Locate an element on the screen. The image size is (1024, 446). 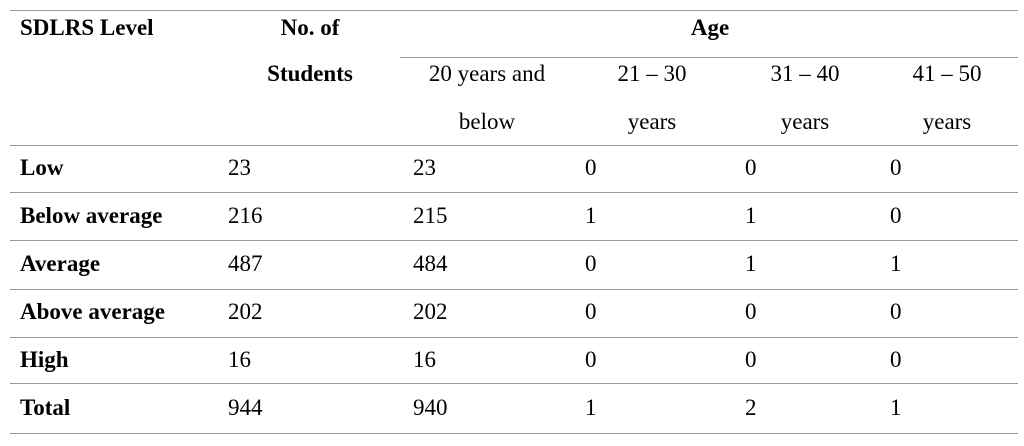
cell: 215 is located at coordinates (430, 215).